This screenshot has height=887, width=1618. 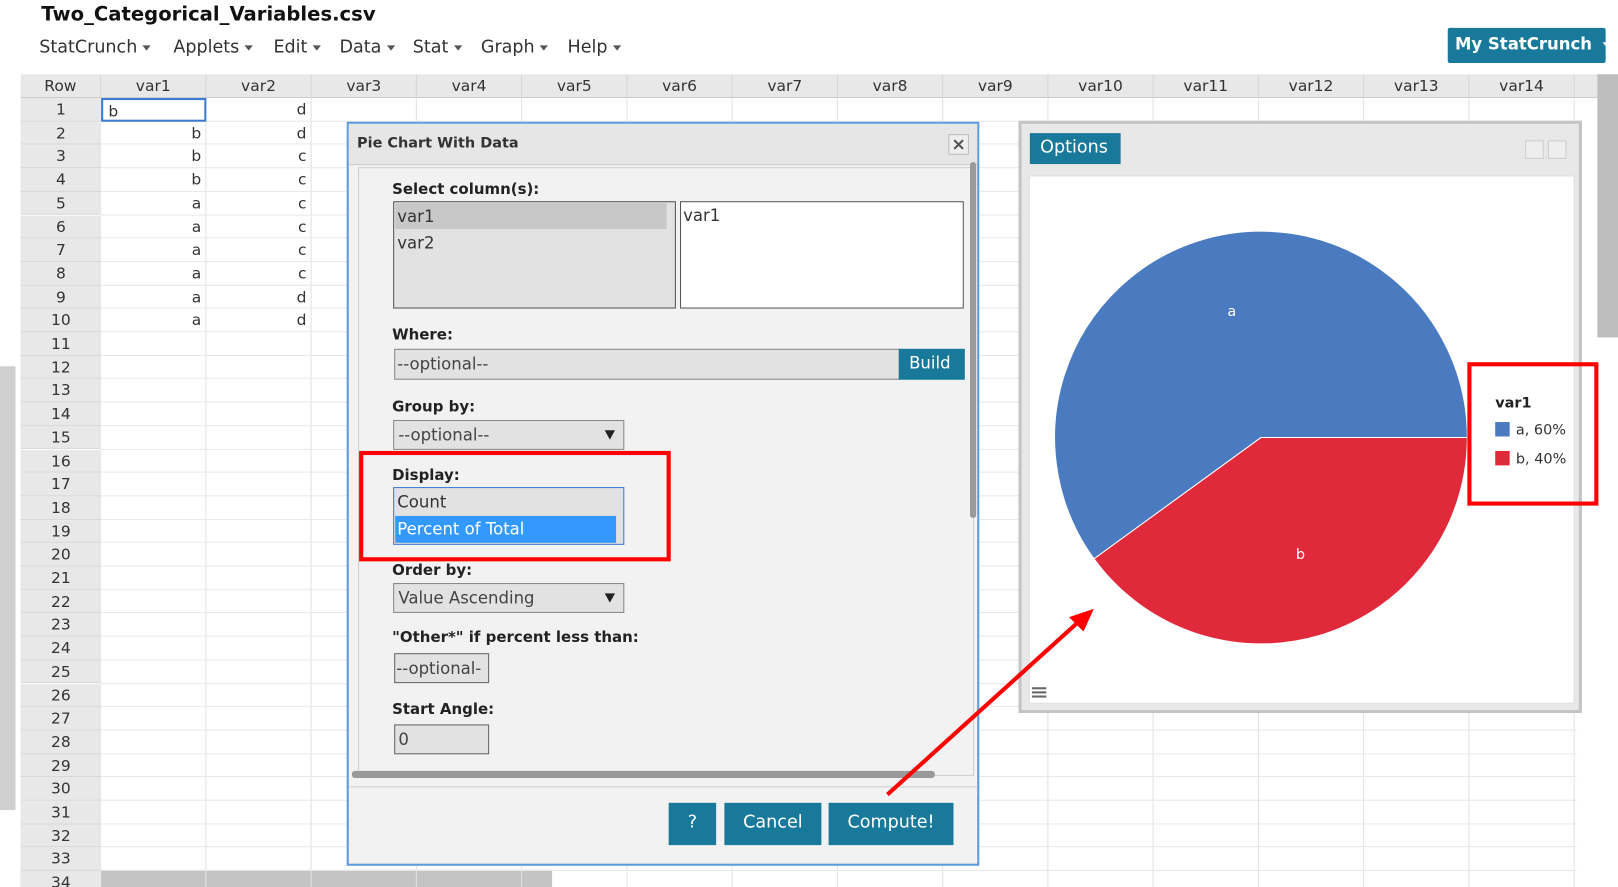 What do you see at coordinates (996, 86) in the screenshot?
I see `column-header: var9` at bounding box center [996, 86].